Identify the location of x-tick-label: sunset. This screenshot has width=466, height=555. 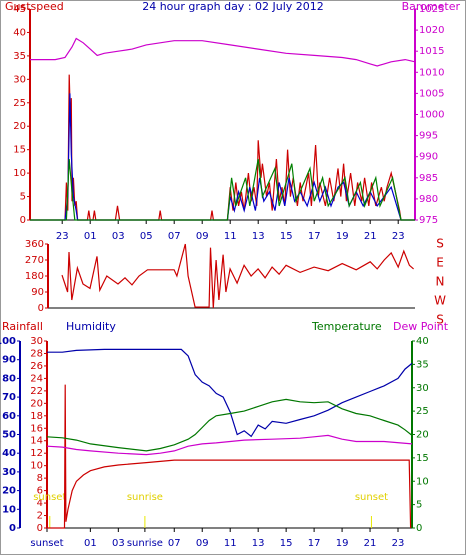
(46, 543).